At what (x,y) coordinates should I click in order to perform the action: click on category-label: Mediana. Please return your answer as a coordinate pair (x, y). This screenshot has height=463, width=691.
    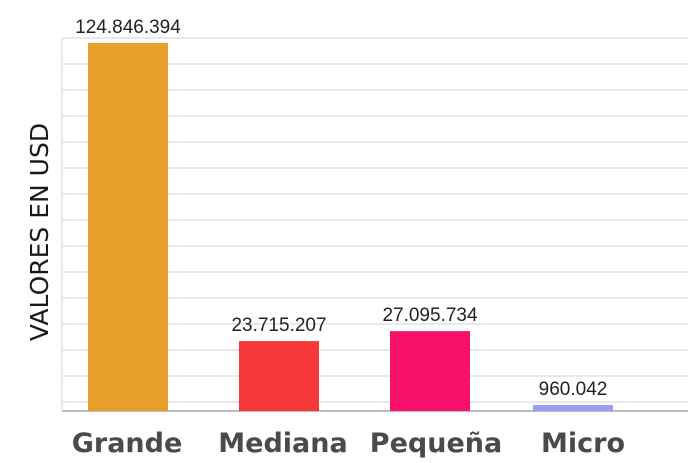
    Looking at the image, I should click on (282, 443).